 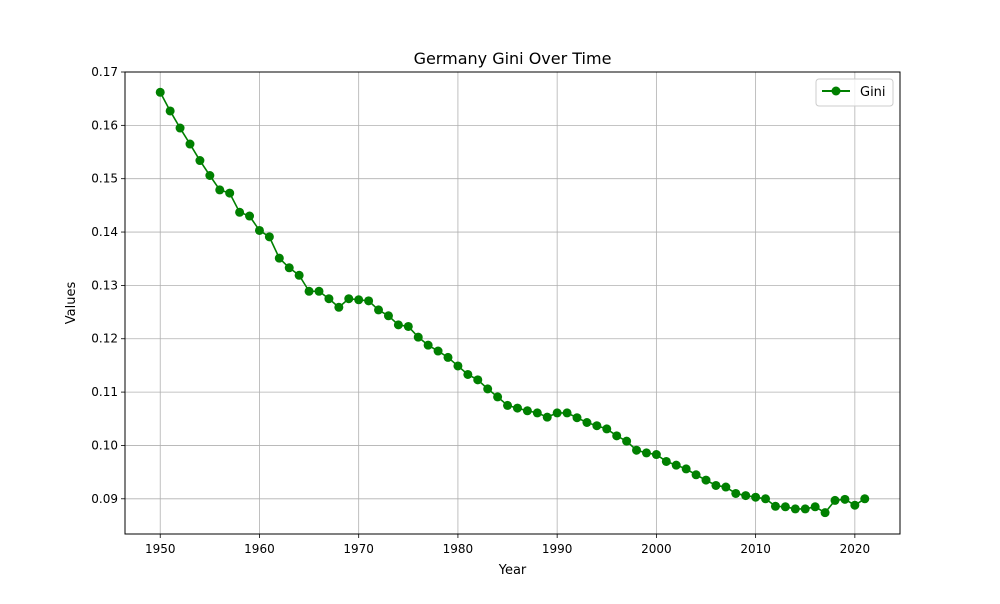 What do you see at coordinates (104, 285) in the screenshot?
I see `y-tick-label: 0.13` at bounding box center [104, 285].